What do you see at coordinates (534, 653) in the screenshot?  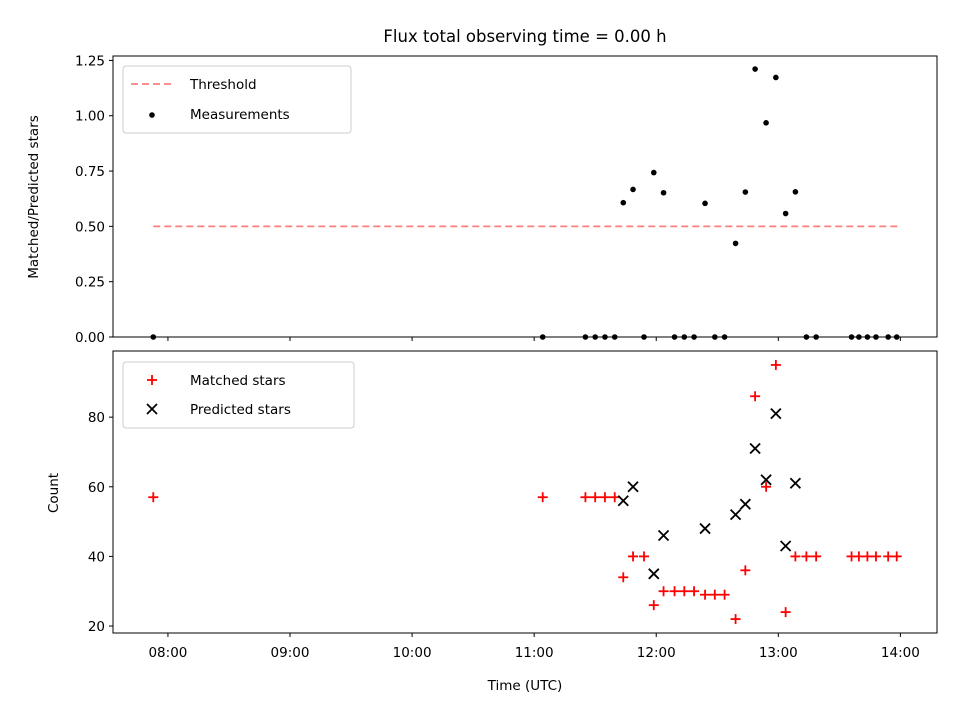 I see `x-tick-label: 11:00` at bounding box center [534, 653].